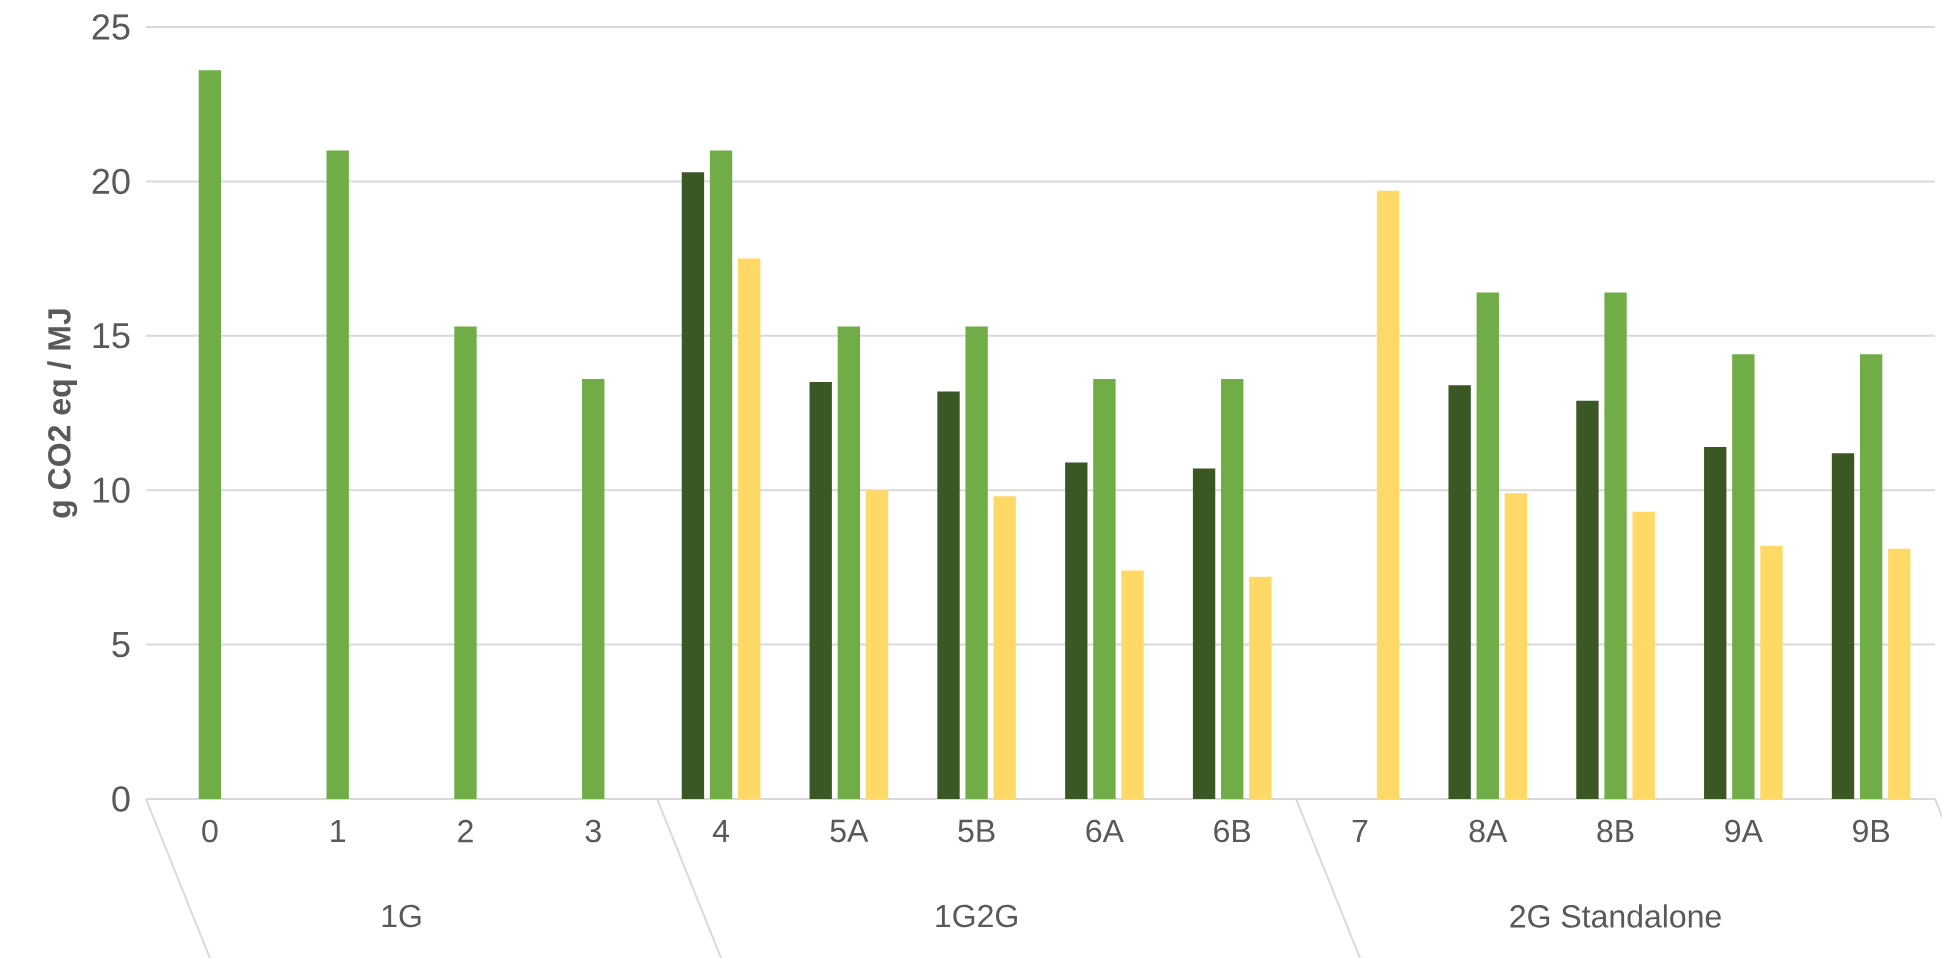  What do you see at coordinates (121, 799) in the screenshot?
I see `y-tick-label: 0` at bounding box center [121, 799].